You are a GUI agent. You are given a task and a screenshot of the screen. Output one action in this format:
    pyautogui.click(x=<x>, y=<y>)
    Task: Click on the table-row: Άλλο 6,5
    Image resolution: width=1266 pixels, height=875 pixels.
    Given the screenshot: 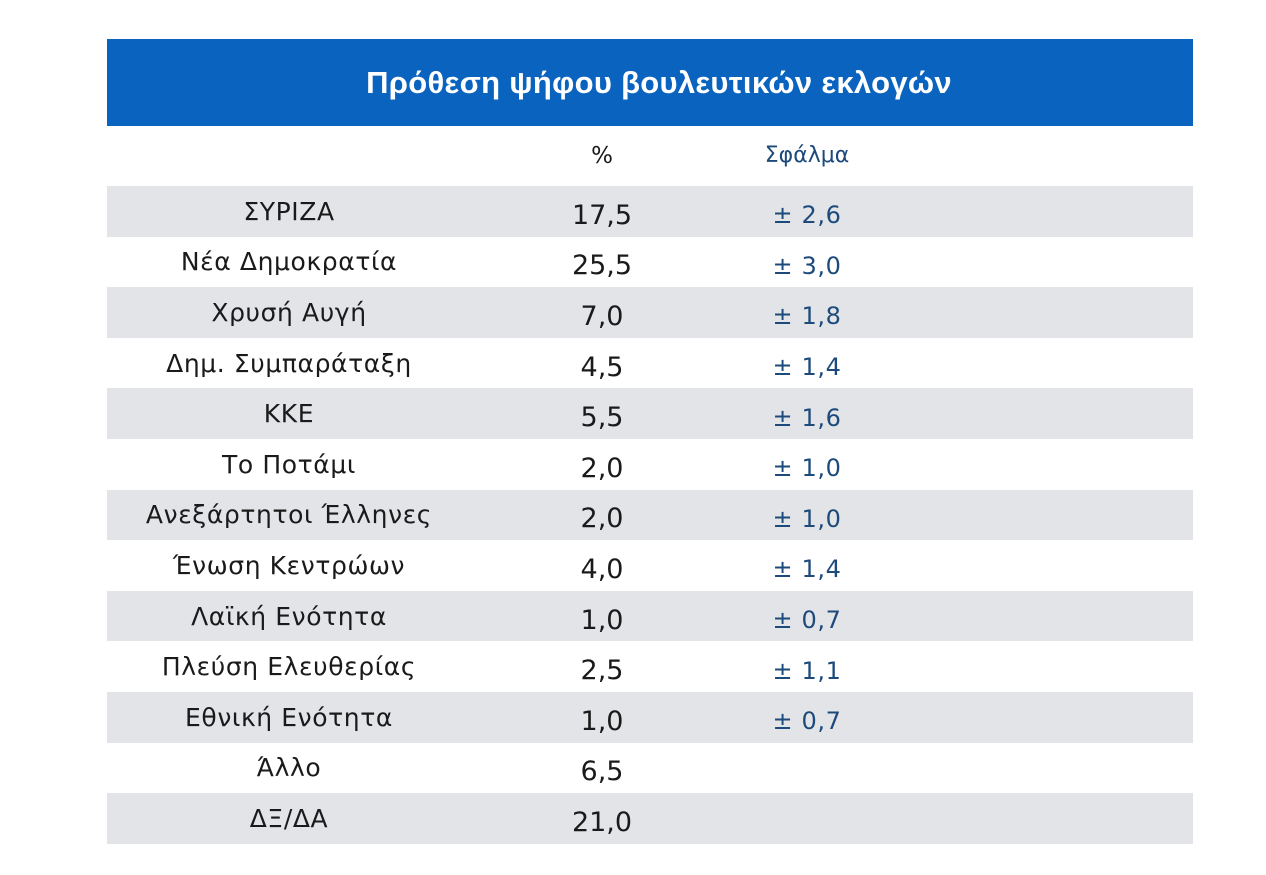 What is the action you would take?
    pyautogui.click(x=650, y=768)
    